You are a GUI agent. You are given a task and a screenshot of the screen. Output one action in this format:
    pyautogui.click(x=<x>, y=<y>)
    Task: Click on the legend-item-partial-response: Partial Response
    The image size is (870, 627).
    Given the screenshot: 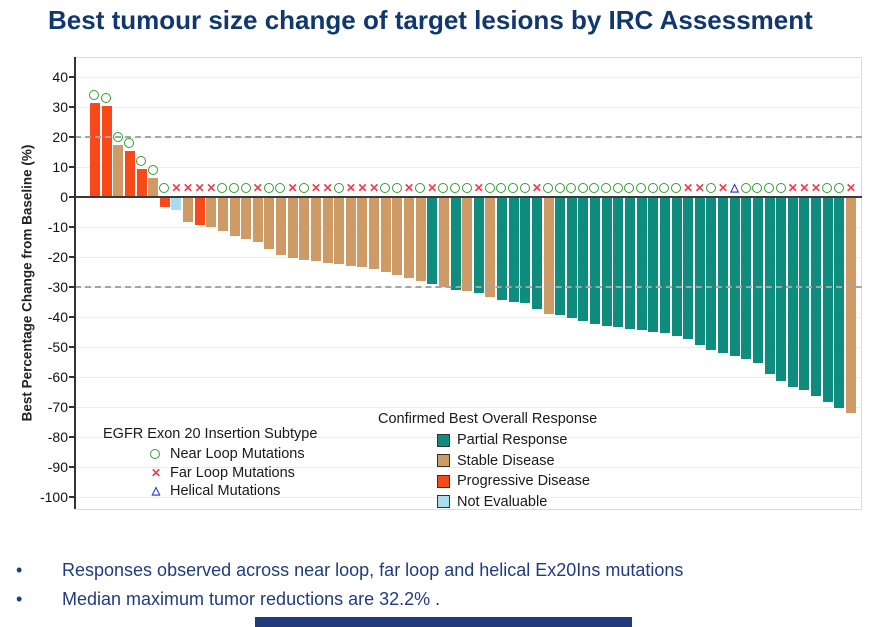 What is the action you would take?
    pyautogui.click(x=487, y=440)
    